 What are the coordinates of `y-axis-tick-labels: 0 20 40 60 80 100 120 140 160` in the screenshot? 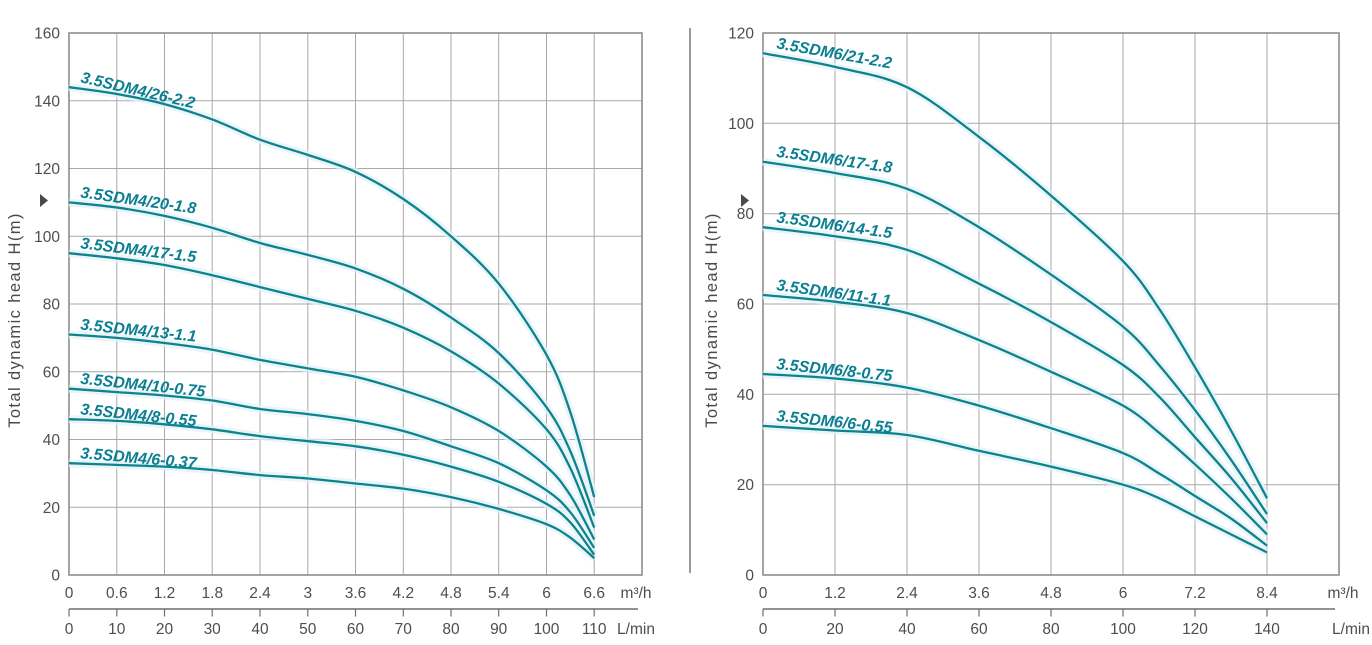 It's located at (47, 305).